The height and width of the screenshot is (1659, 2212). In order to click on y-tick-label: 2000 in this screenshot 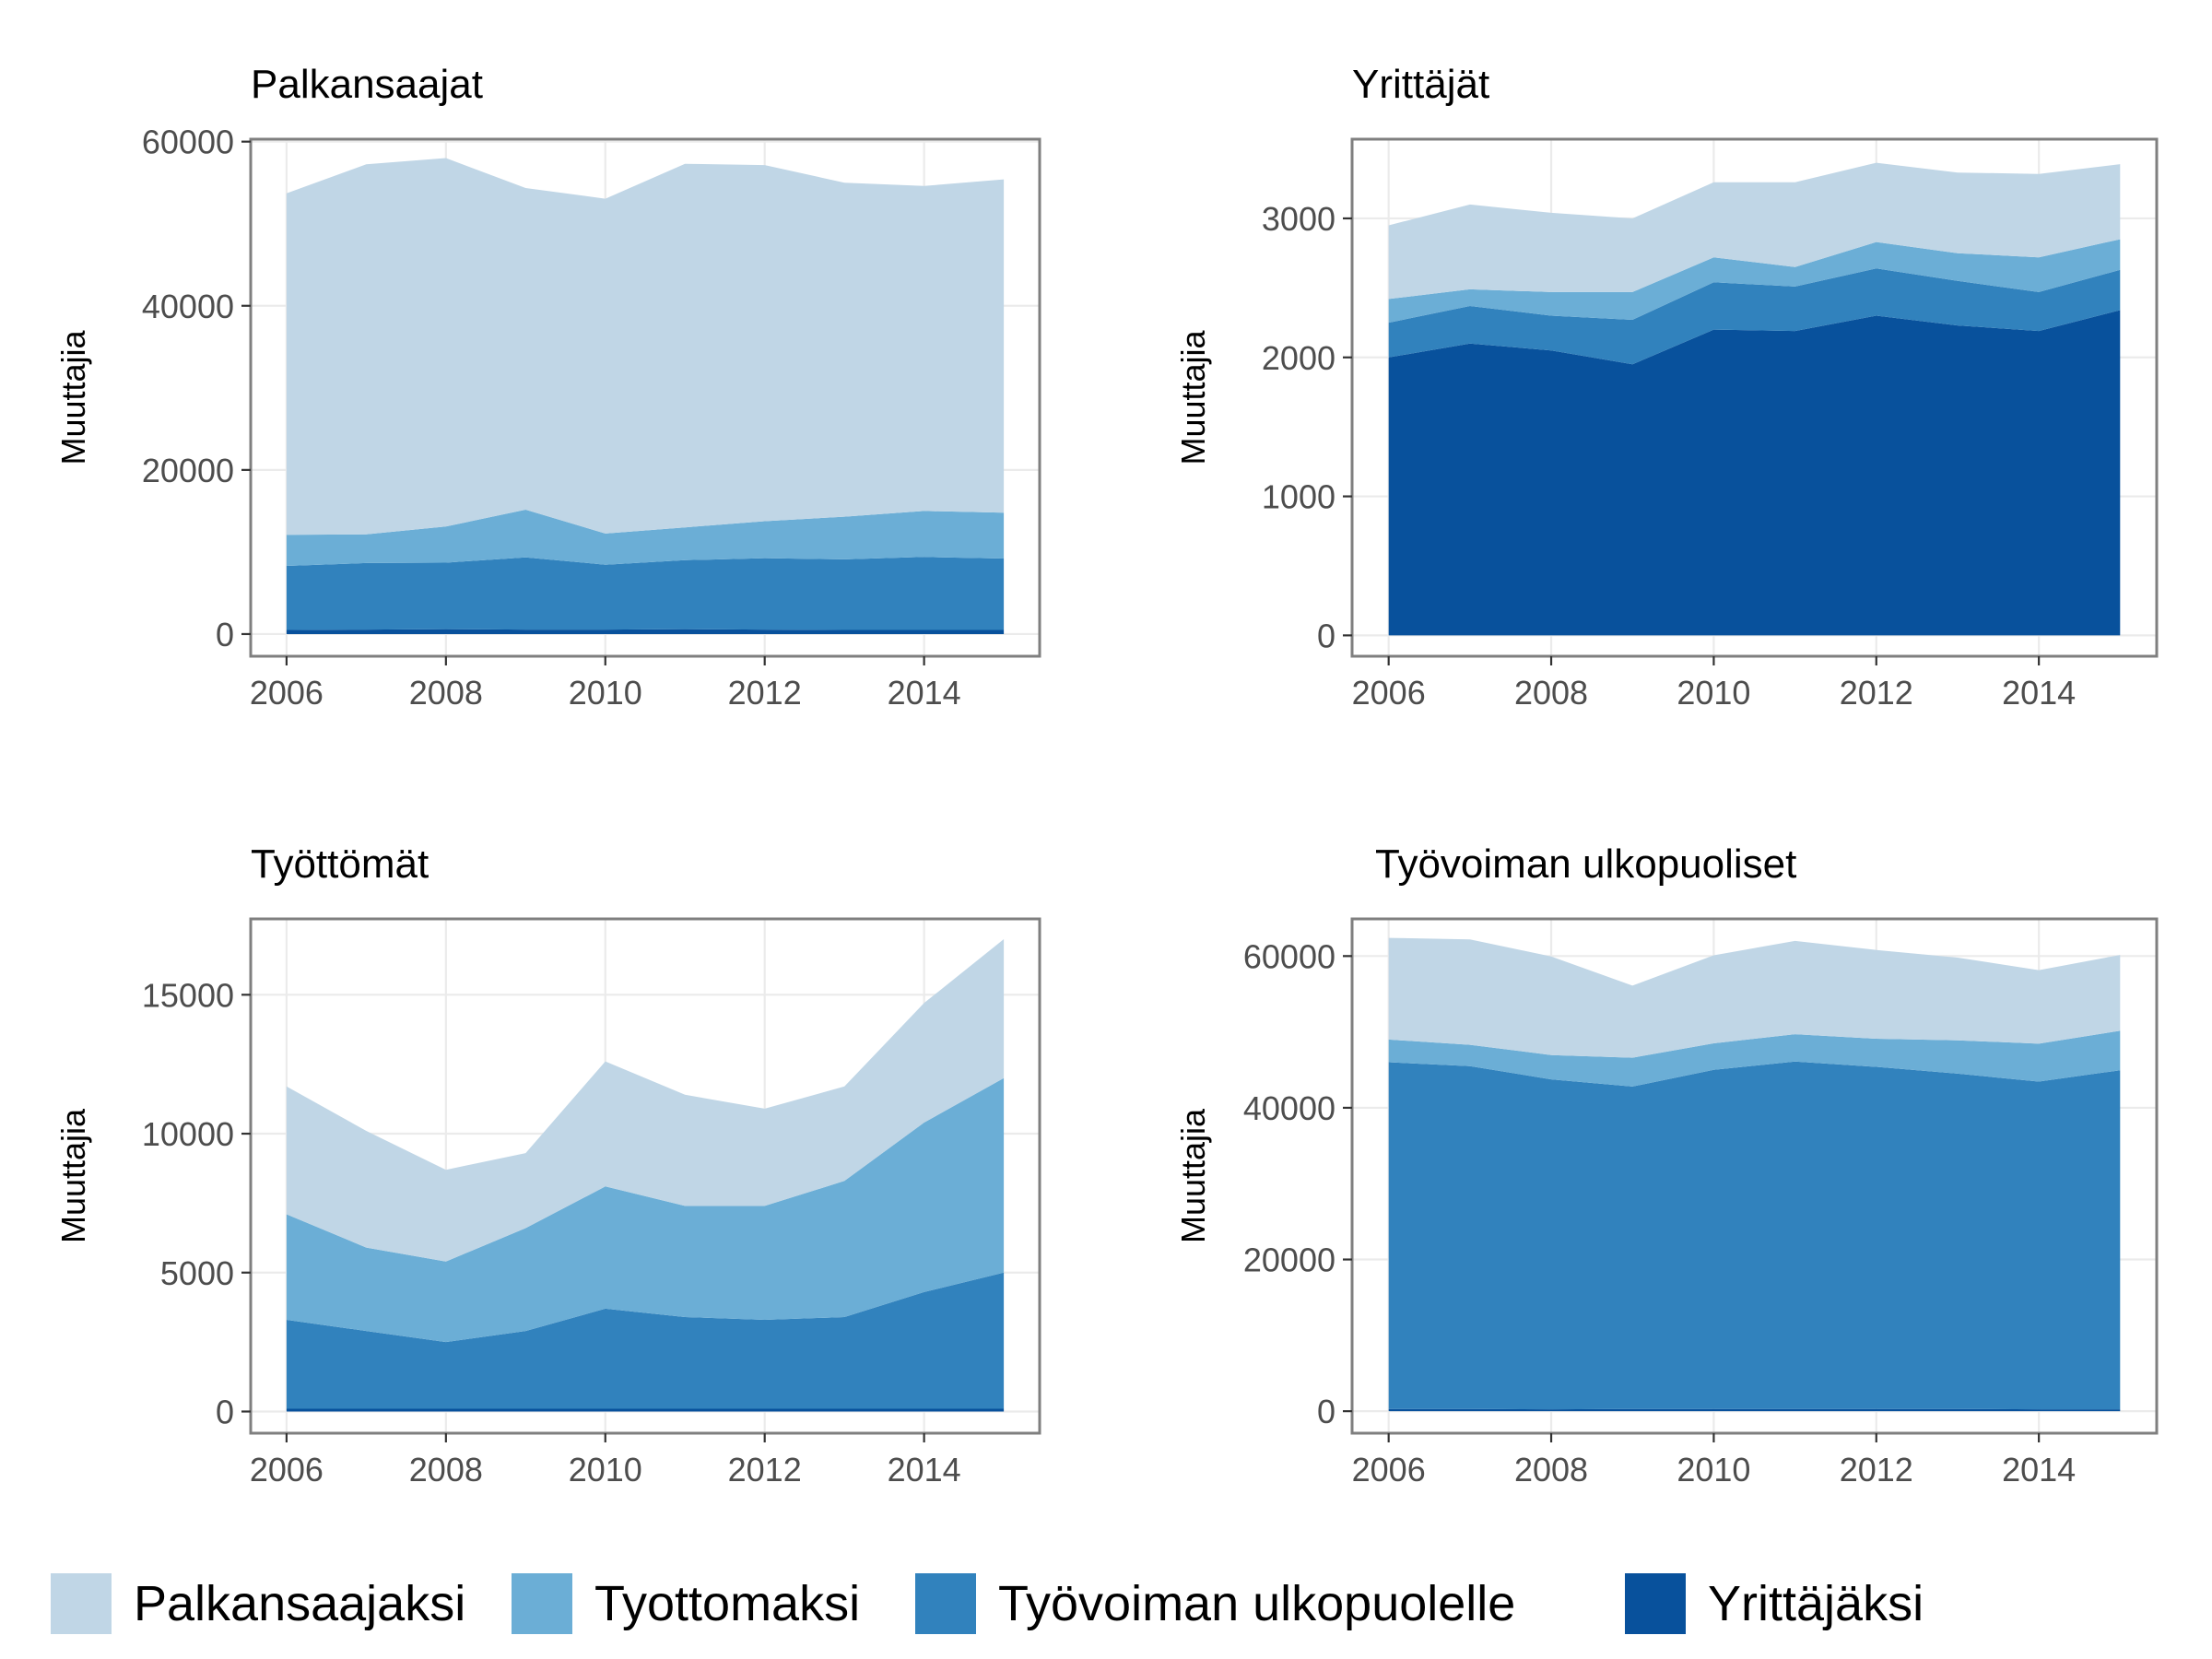, I will do `click(1298, 358)`.